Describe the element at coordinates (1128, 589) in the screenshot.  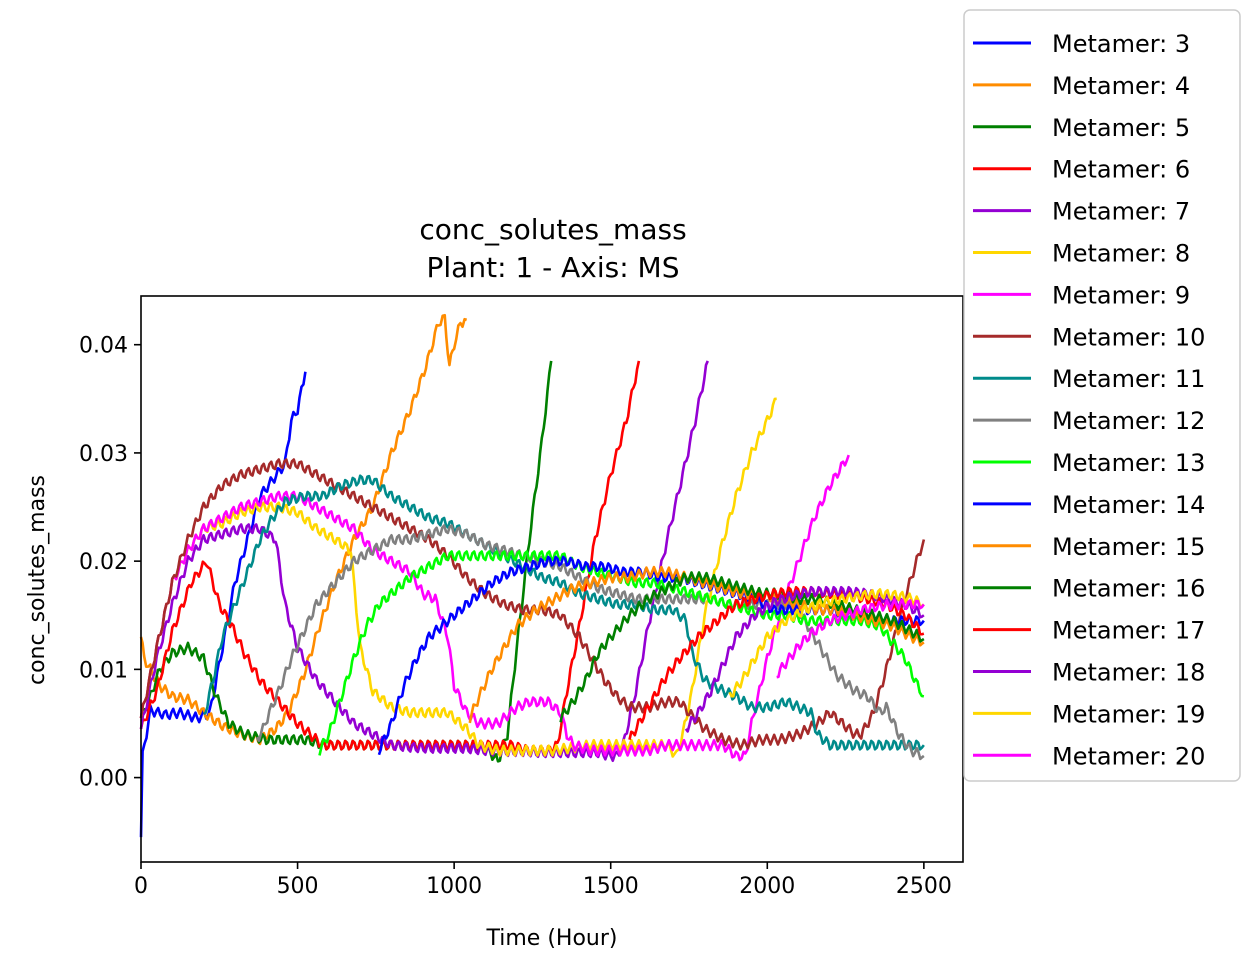
I see `legend-label: Metamer: 16` at that location.